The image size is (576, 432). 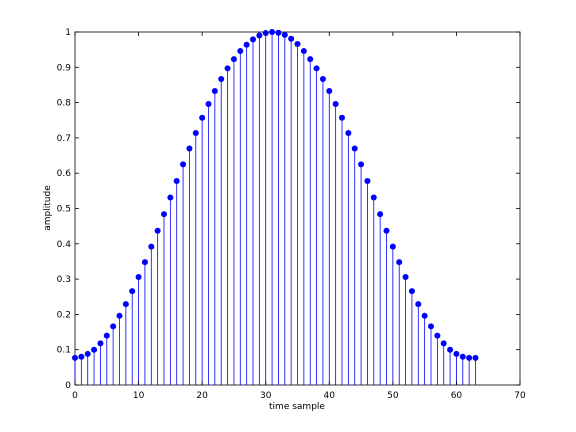 What do you see at coordinates (266, 396) in the screenshot?
I see `x-tick-label: 30` at bounding box center [266, 396].